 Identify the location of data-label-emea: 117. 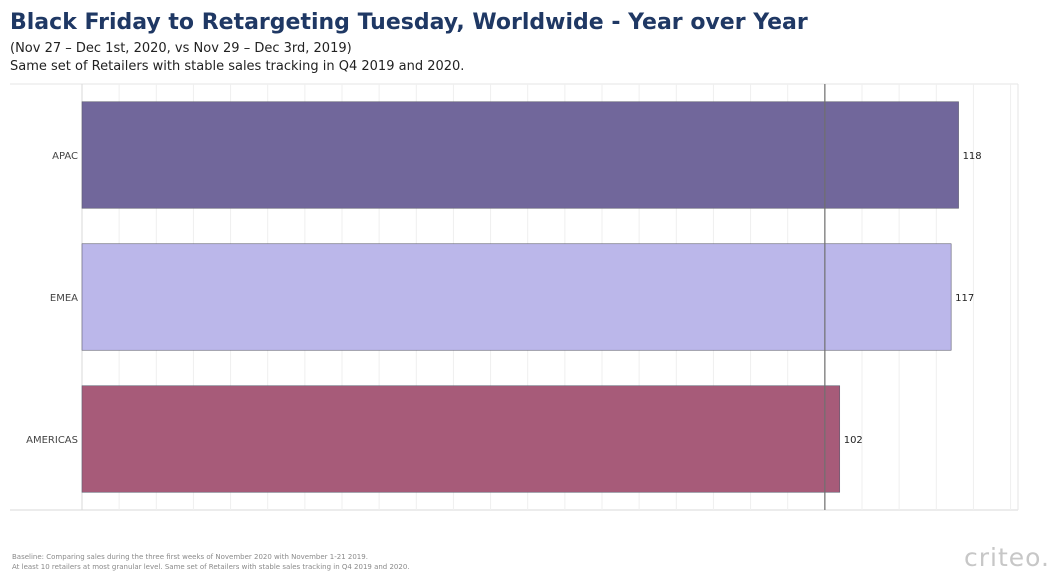
(964, 298).